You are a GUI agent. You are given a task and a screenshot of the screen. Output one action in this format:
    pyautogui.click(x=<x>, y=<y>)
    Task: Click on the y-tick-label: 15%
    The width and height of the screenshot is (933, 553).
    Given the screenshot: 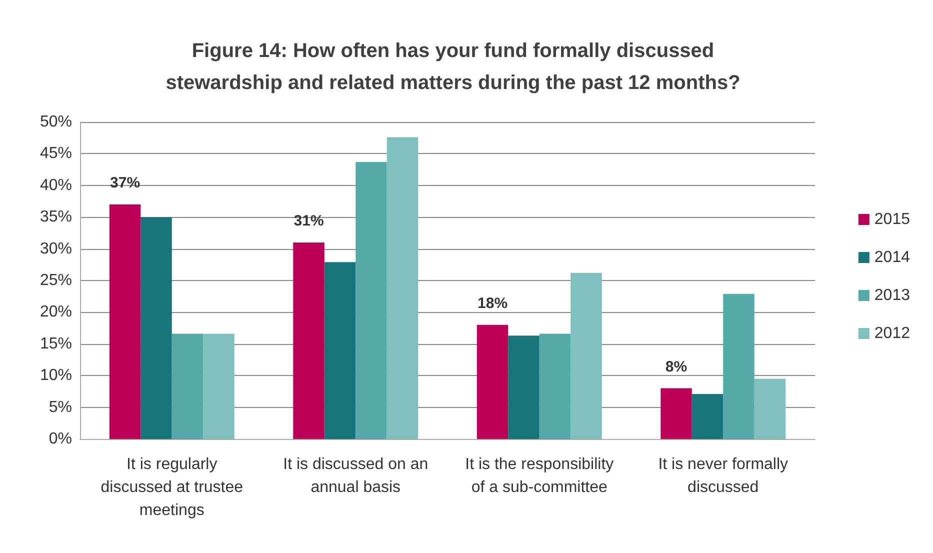 What is the action you would take?
    pyautogui.click(x=56, y=343)
    